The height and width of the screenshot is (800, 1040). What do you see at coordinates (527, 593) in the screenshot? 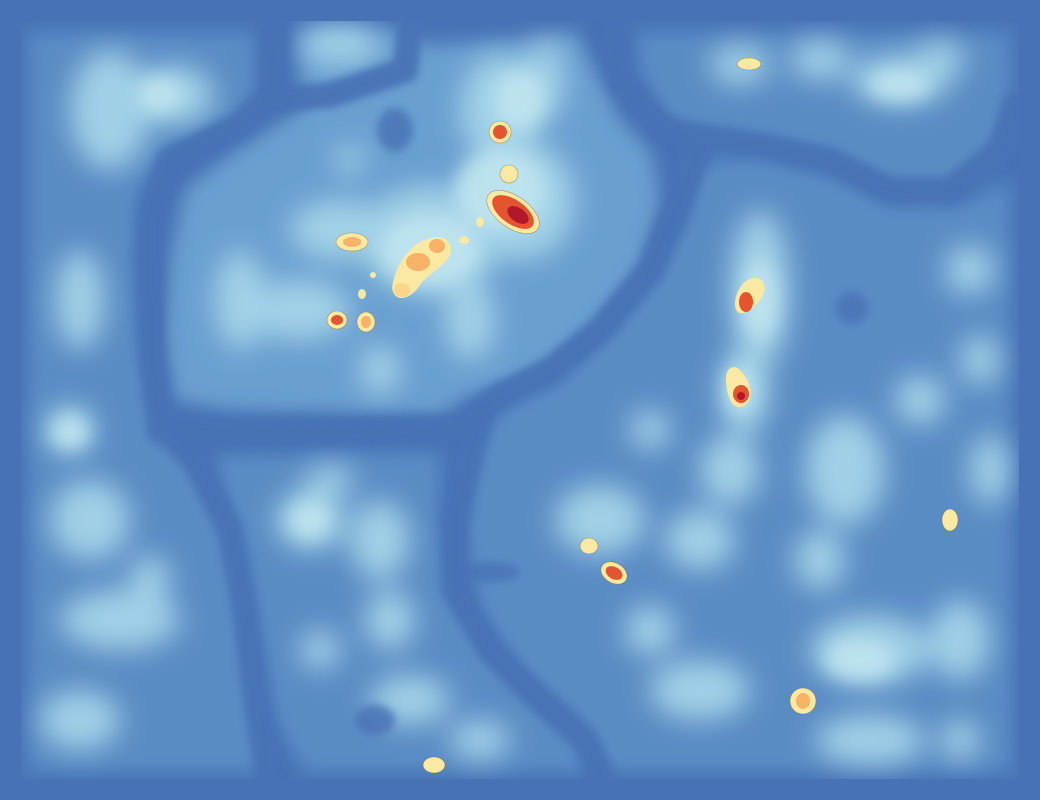
I see `boundary-central-vertical` at bounding box center [527, 593].